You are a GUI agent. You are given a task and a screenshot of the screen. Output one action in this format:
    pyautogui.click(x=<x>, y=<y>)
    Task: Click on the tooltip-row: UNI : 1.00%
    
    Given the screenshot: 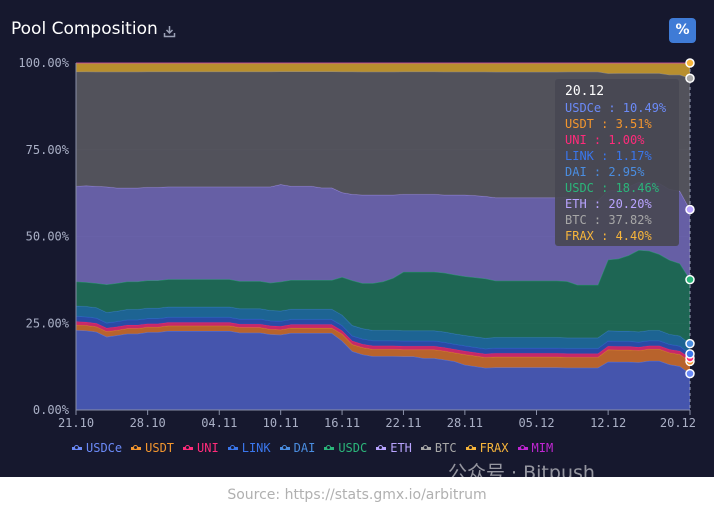 What is the action you would take?
    pyautogui.click(x=605, y=140)
    